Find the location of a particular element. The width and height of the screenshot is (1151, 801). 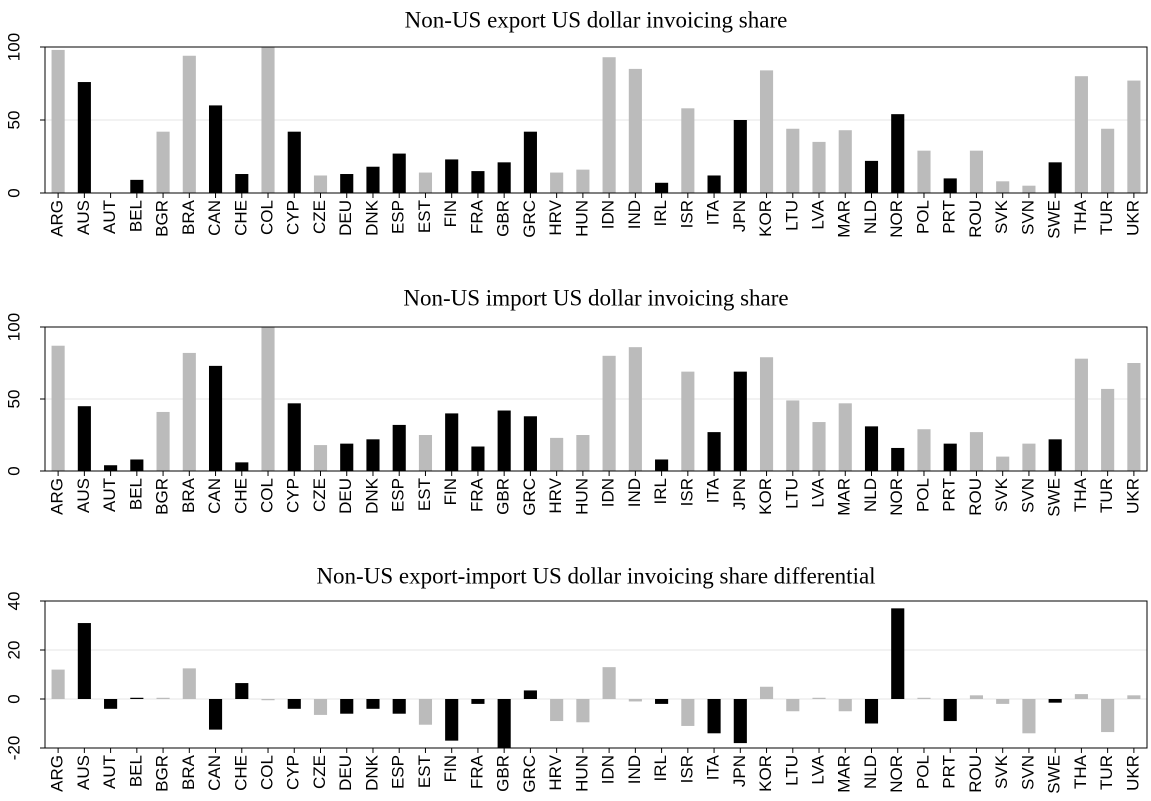

x-tick-label: DNK is located at coordinates (371, 772).